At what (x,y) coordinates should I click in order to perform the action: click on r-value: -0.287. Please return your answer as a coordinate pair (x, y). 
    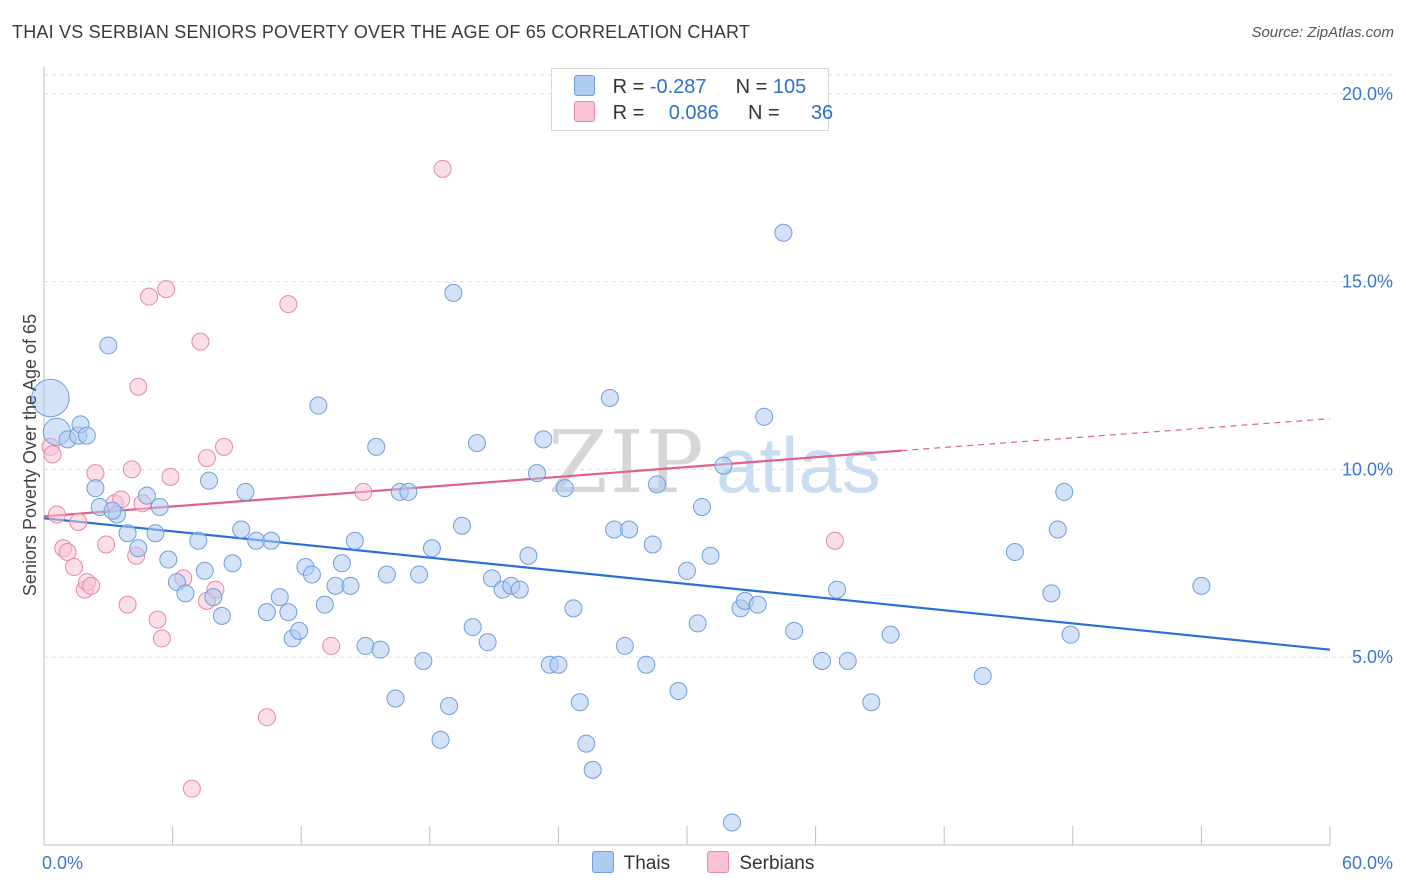
    Looking at the image, I should click on (678, 87).